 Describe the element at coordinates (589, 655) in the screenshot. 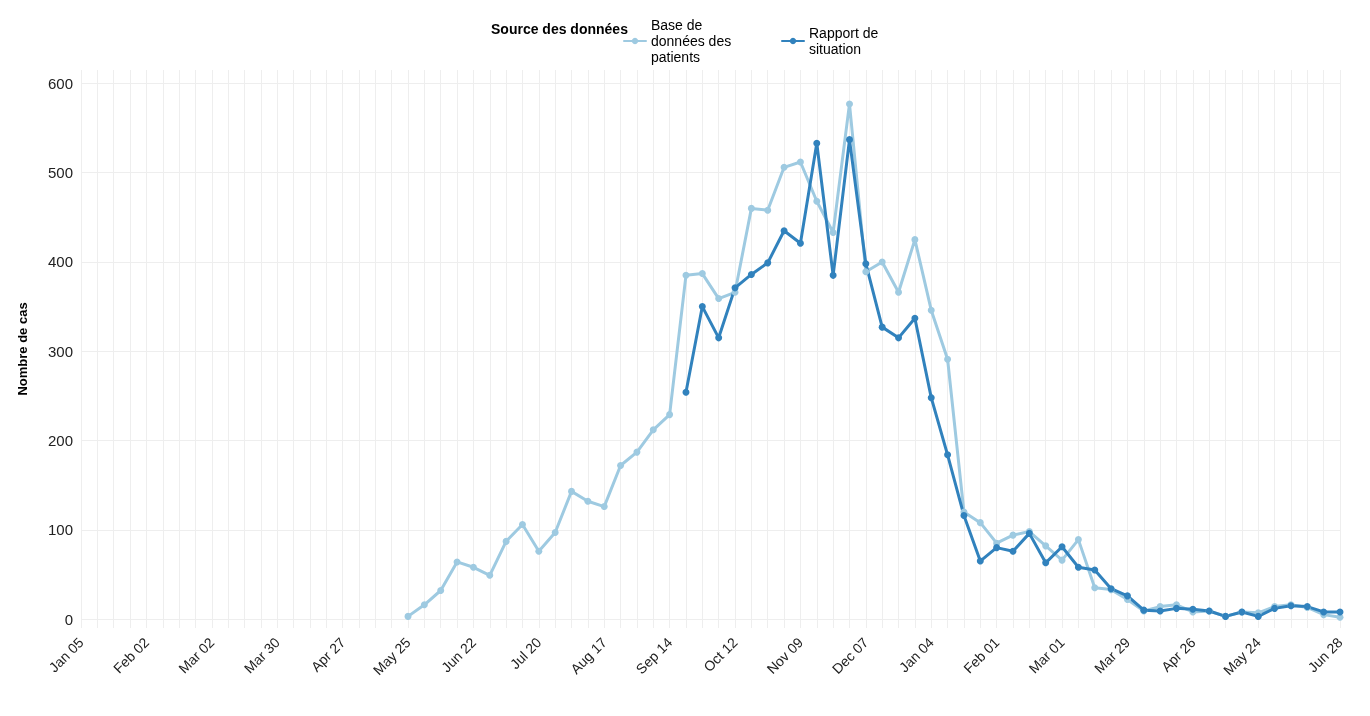

I see `x-tick-label: Aug 17` at that location.